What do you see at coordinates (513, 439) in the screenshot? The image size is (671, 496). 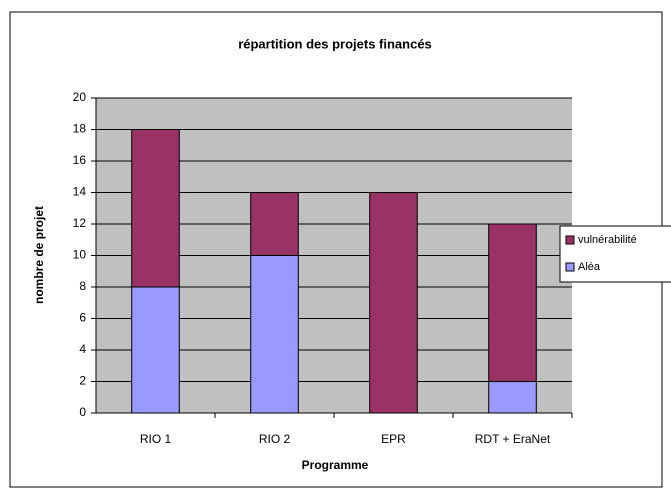 I see `x-tick-label: RDT + EraNet` at bounding box center [513, 439].